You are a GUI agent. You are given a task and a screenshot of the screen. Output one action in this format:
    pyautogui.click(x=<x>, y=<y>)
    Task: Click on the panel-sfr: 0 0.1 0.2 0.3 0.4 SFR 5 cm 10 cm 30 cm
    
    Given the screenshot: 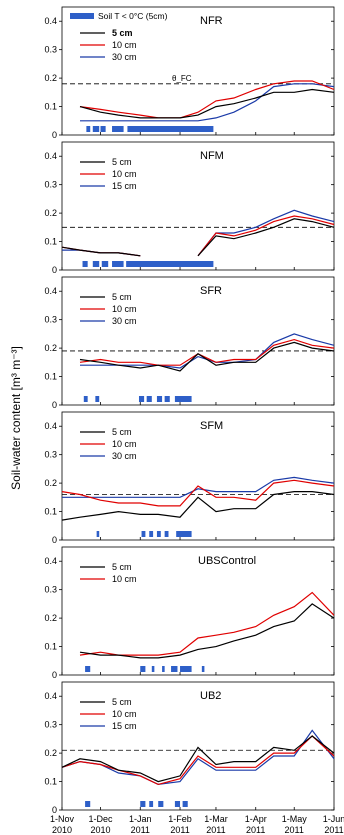 What is the action you would take?
    pyautogui.click(x=189, y=343)
    